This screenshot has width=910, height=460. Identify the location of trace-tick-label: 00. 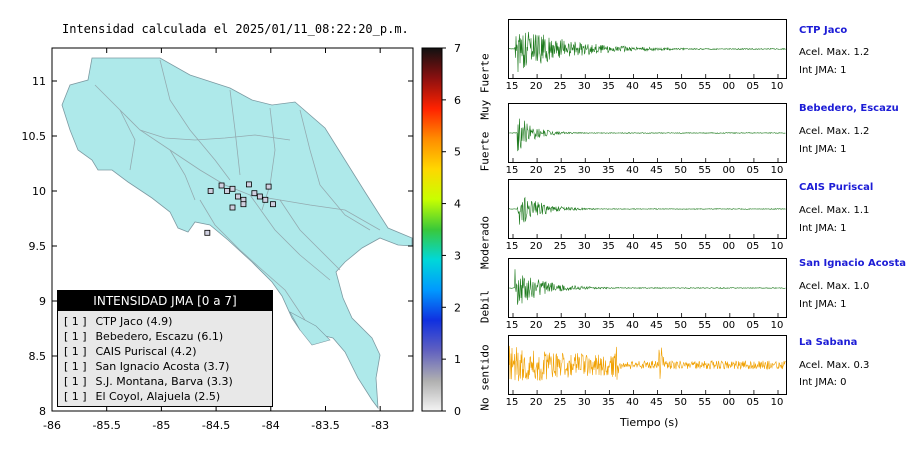
(729, 170).